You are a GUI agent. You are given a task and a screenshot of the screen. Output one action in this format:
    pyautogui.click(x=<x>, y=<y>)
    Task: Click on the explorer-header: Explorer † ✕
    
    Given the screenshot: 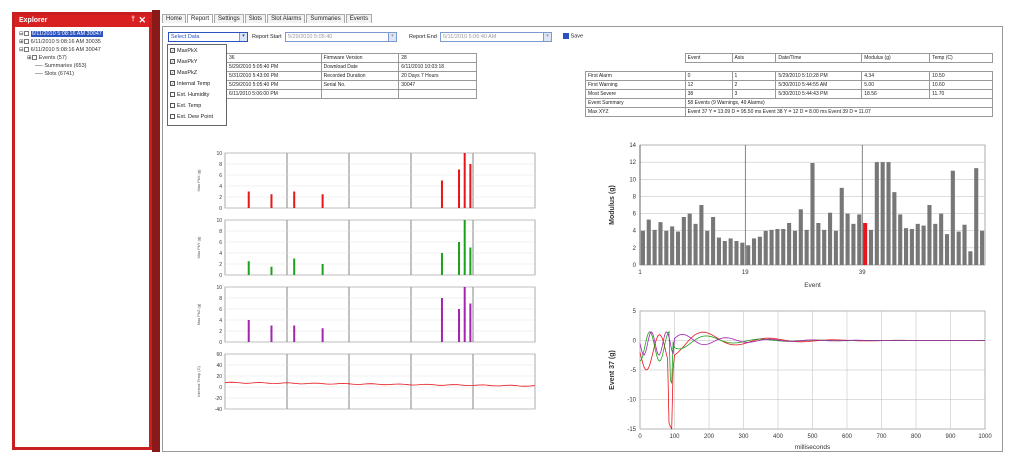 What is the action you would take?
    pyautogui.click(x=82, y=21)
    